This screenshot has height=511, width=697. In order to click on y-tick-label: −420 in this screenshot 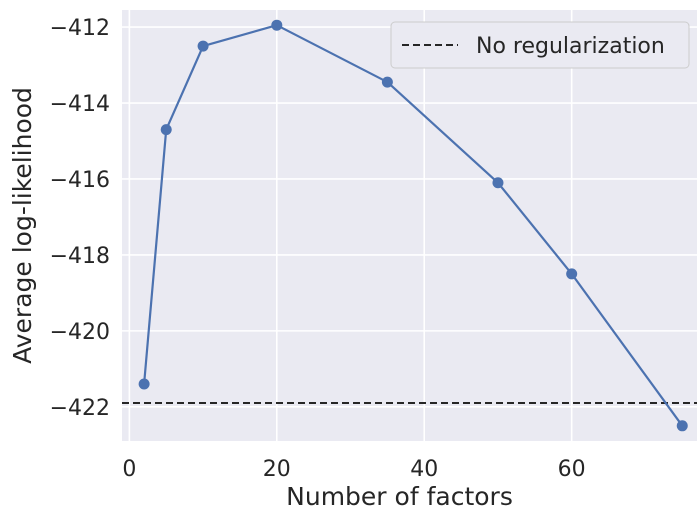, I will do `click(80, 332)`.